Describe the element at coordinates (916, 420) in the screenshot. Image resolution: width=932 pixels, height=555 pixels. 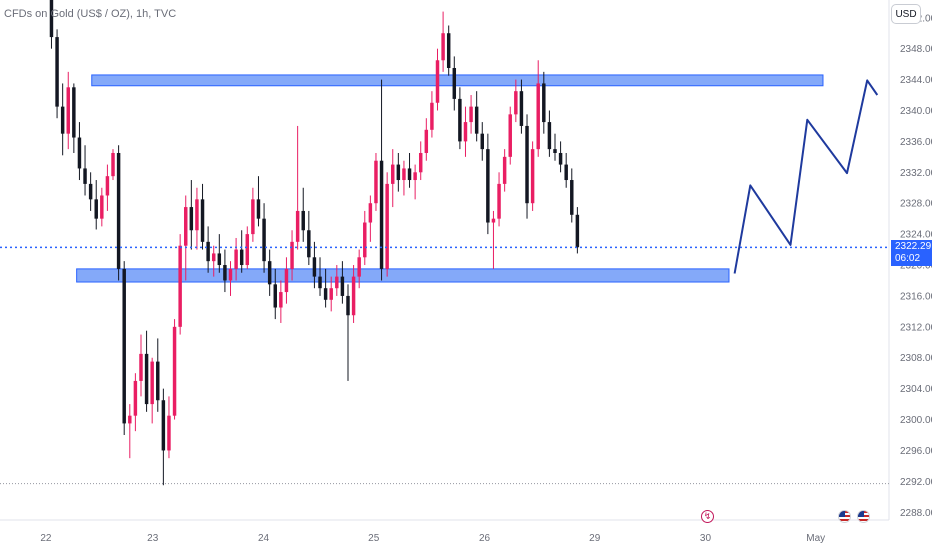
I see `y-tick-label: 2300.00` at that location.